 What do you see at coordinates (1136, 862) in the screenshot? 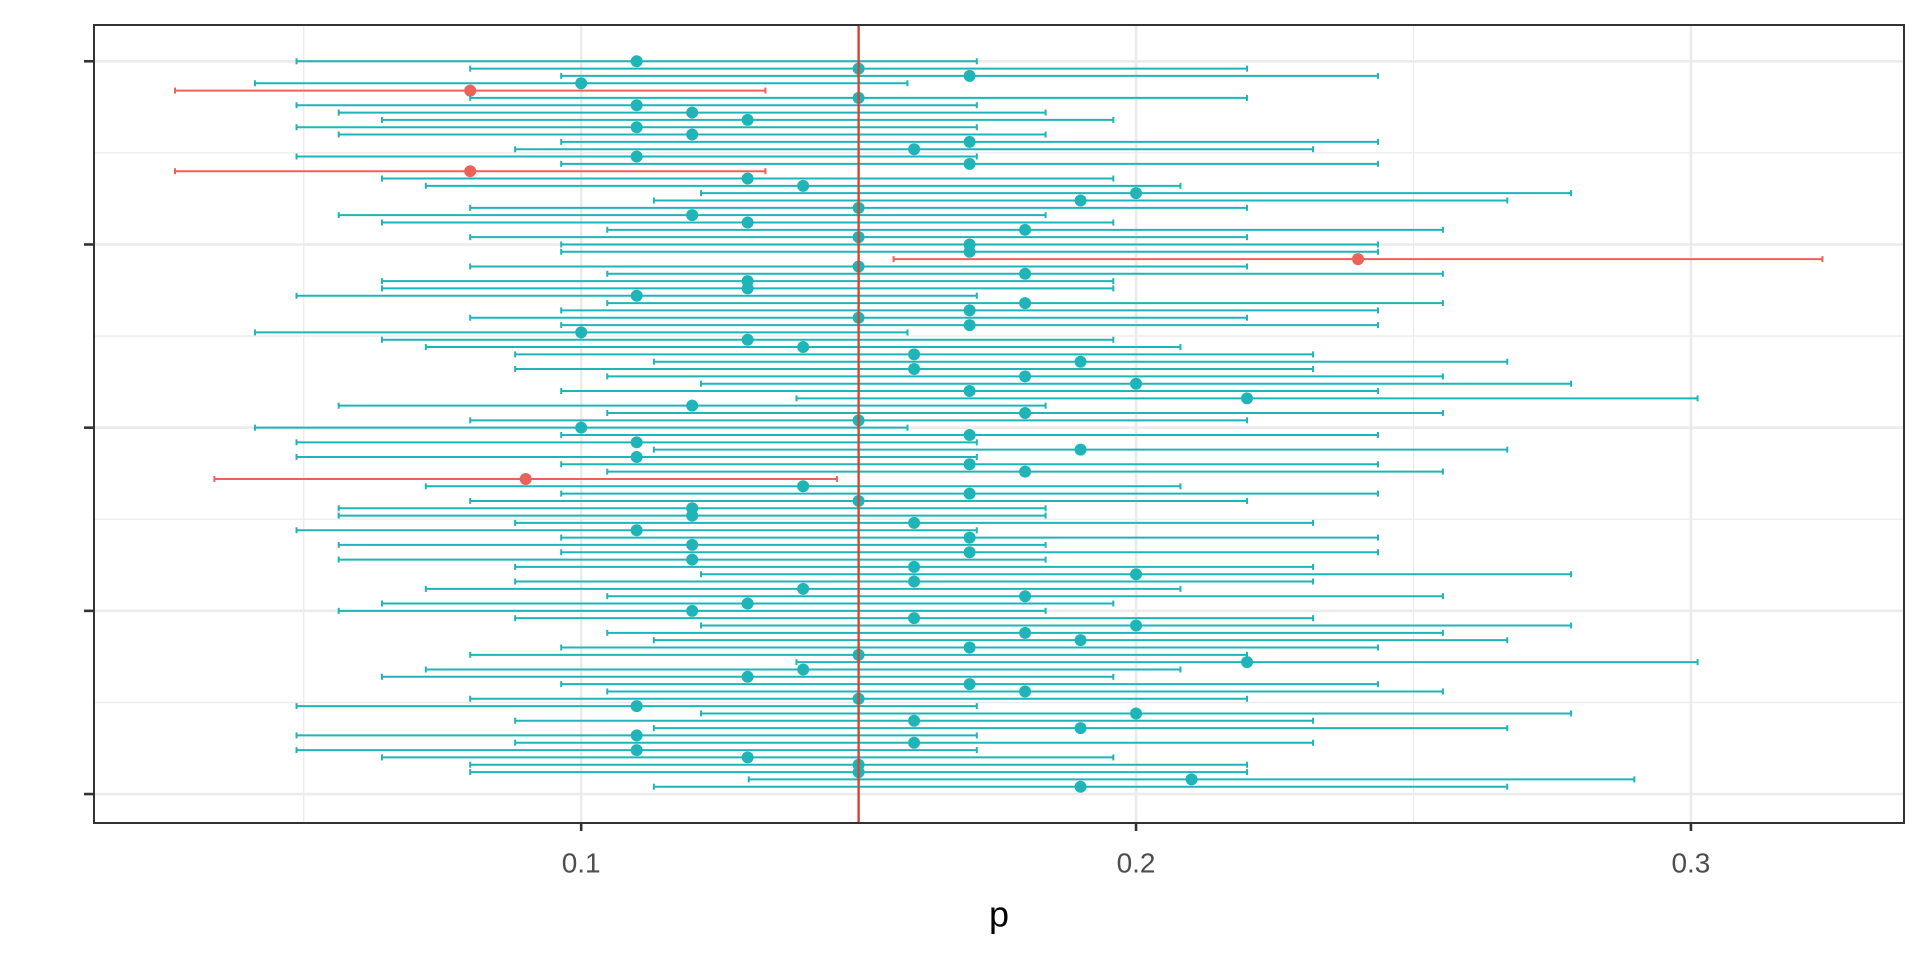
I see `x-tick-label: 0.2` at bounding box center [1136, 862].